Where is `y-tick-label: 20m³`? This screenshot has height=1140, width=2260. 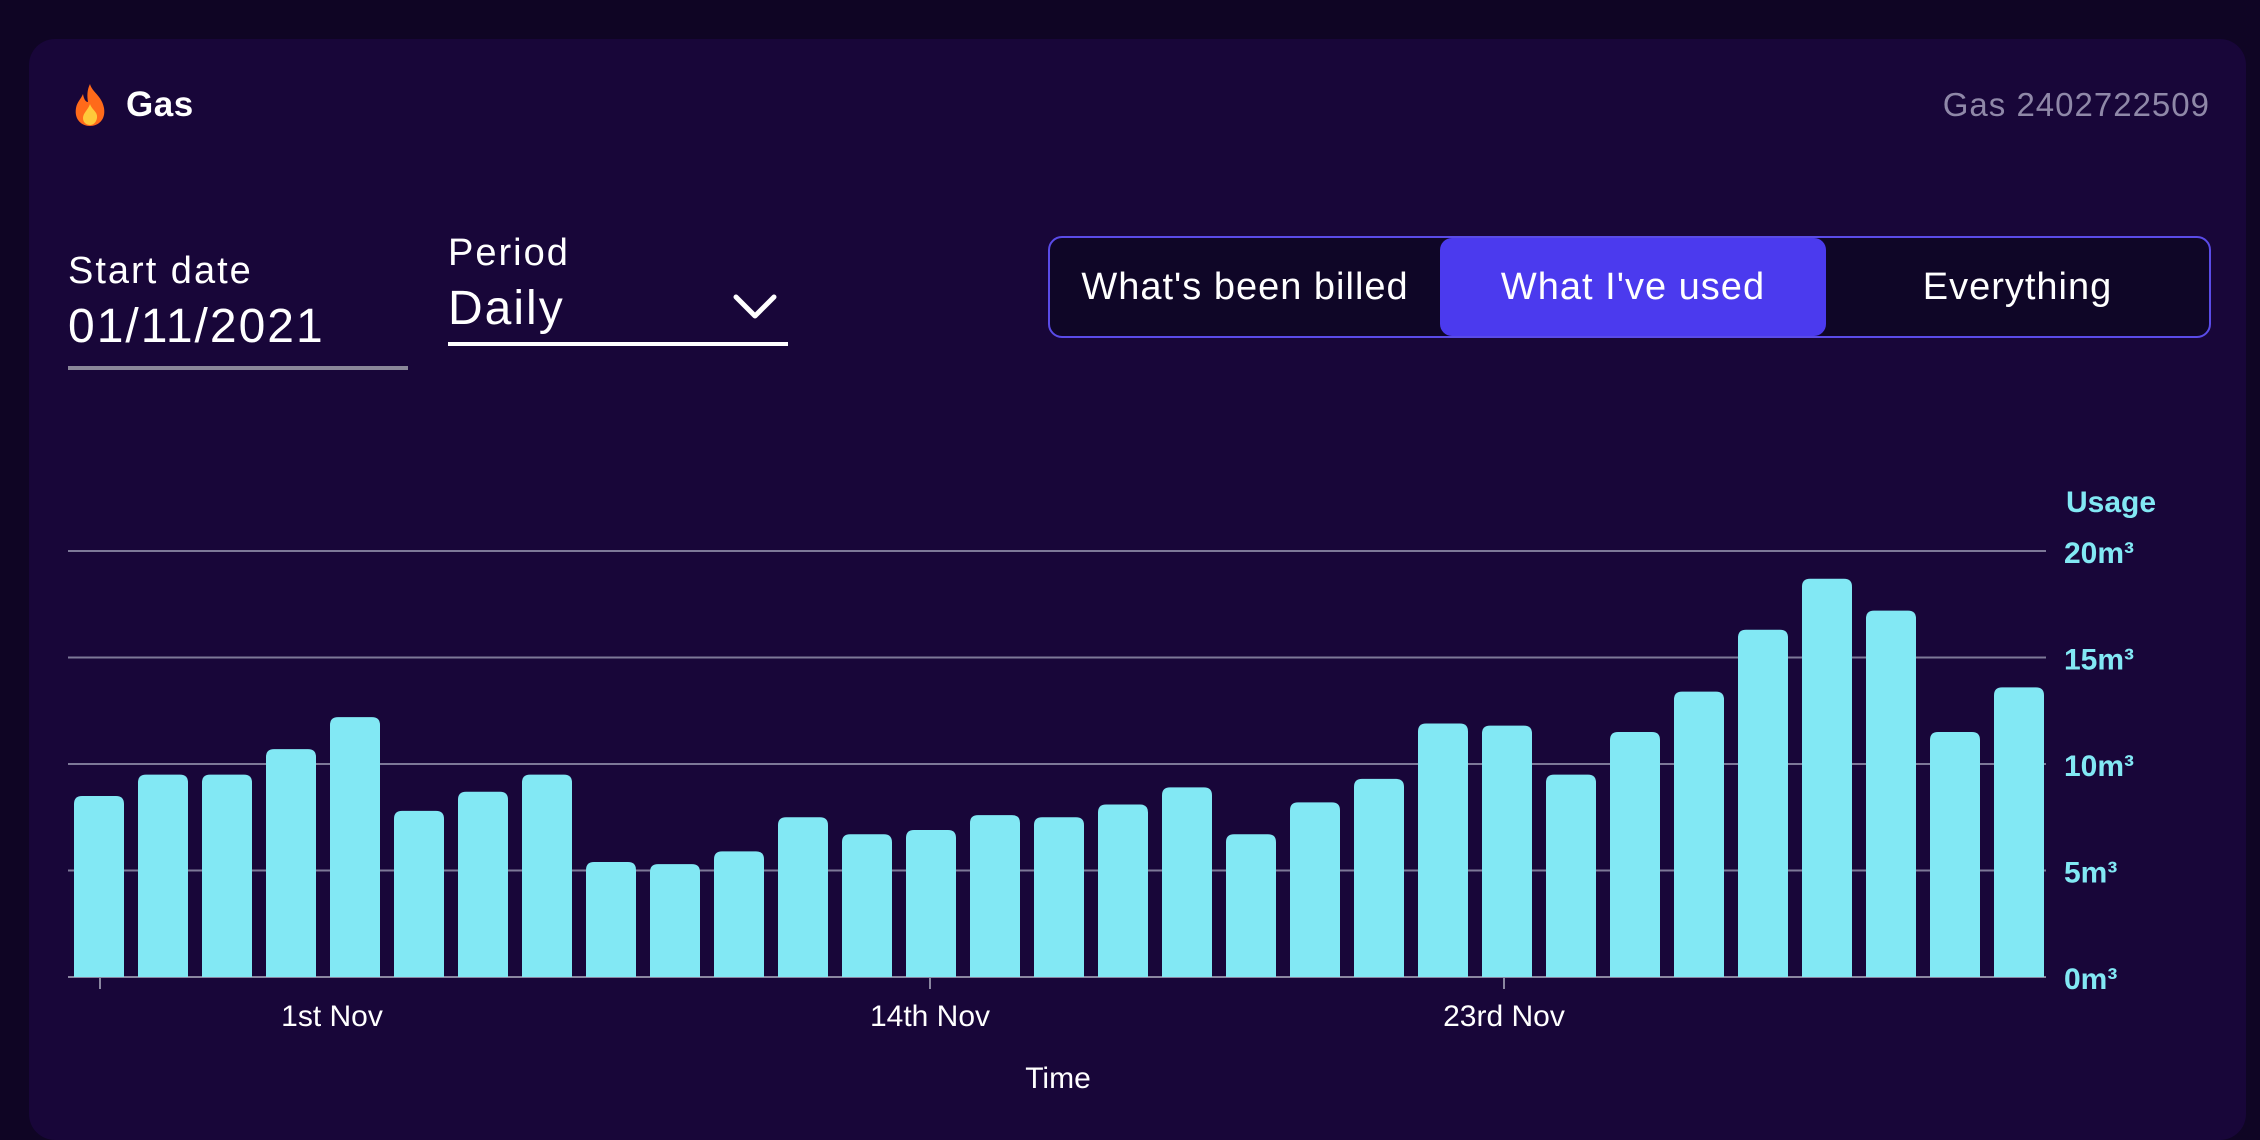
y-tick-label: 20m³ is located at coordinates (2099, 553).